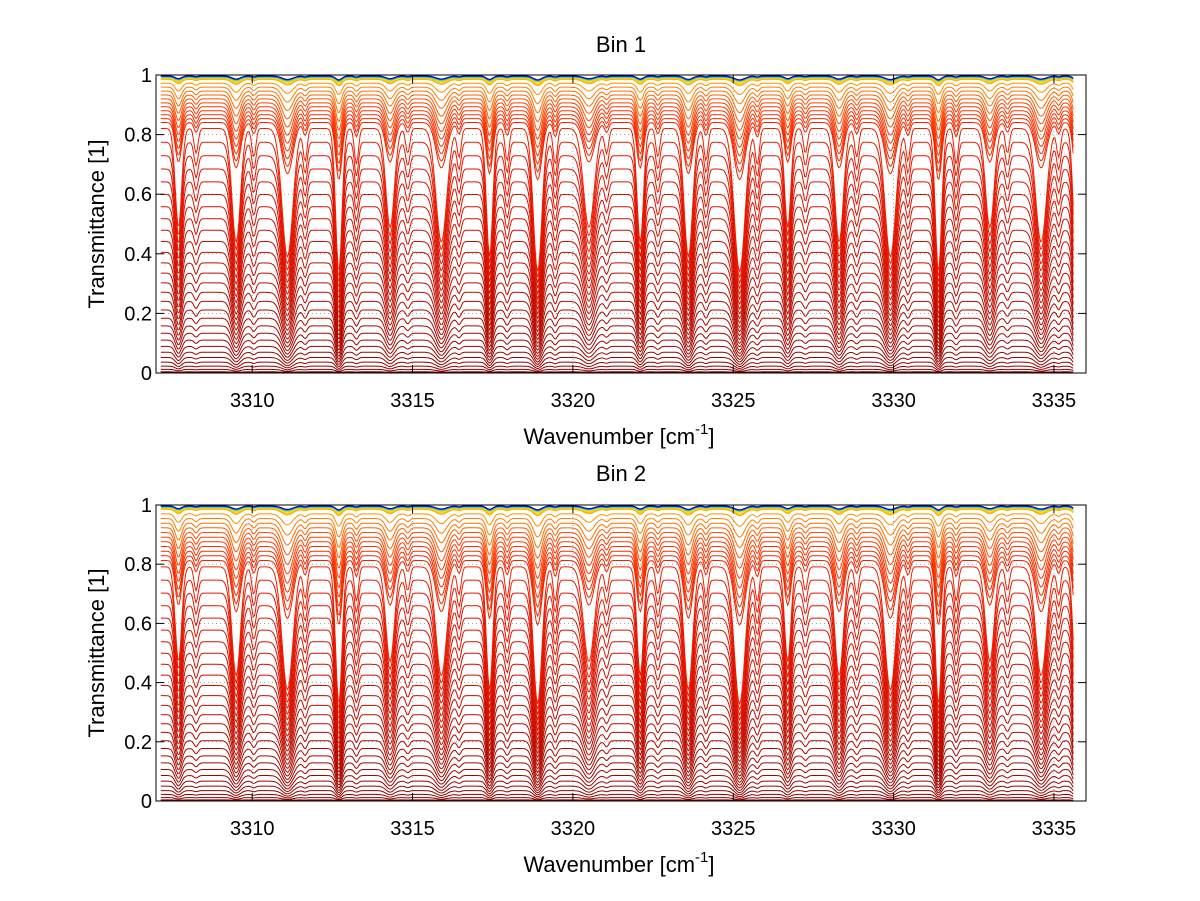  Describe the element at coordinates (621, 473) in the screenshot. I see `plot-title: Bin 2` at that location.